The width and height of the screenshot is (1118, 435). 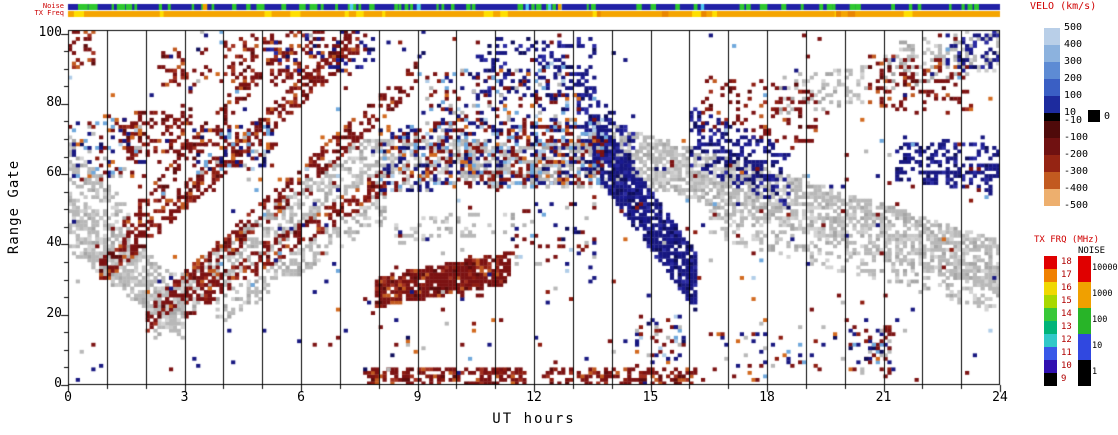 What do you see at coordinates (1076, 154) in the screenshot?
I see `velocity-colorbar-tick: -200` at bounding box center [1076, 154].